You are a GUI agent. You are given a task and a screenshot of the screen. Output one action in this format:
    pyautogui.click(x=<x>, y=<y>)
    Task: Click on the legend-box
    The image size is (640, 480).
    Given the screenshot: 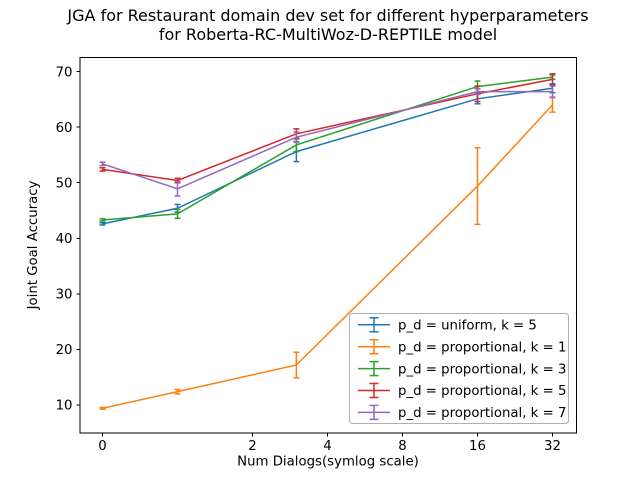 What is the action you would take?
    pyautogui.click(x=459, y=368)
    